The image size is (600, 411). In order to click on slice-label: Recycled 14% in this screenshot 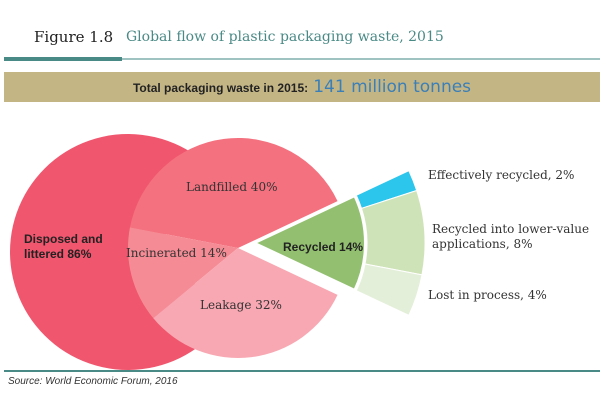, I will do `click(323, 247)`.